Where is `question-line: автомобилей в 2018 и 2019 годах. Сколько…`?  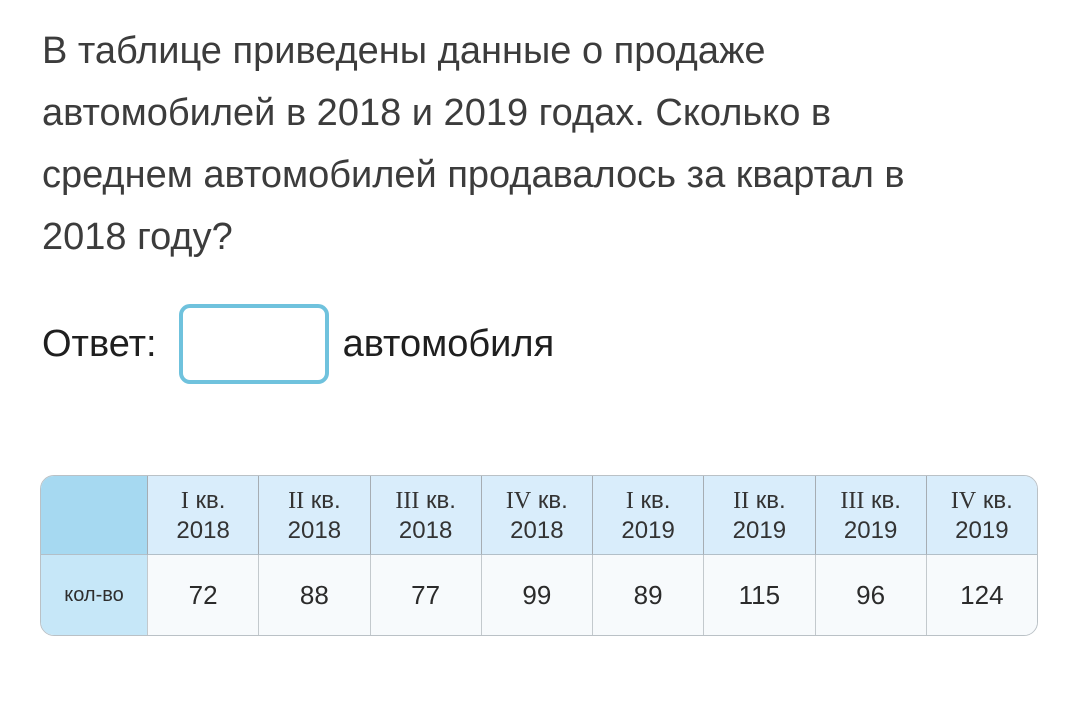 question-line: автомобилей в 2018 и 2019 годах. Сколько… is located at coordinates (437, 113).